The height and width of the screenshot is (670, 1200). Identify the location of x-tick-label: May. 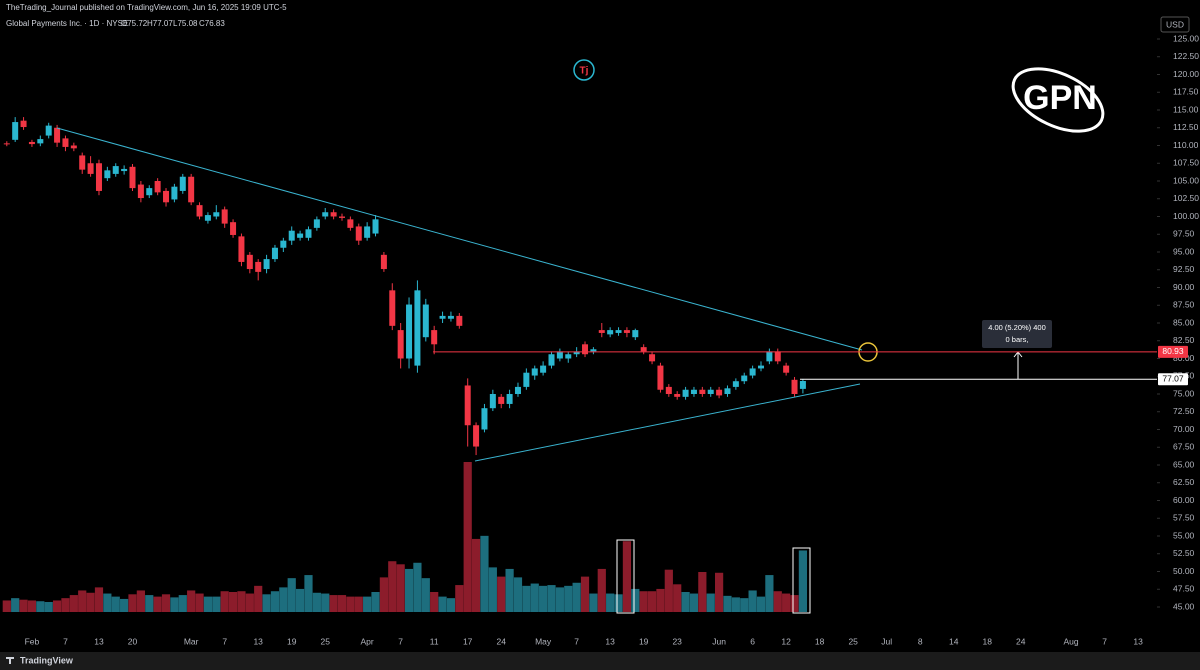
(543, 641).